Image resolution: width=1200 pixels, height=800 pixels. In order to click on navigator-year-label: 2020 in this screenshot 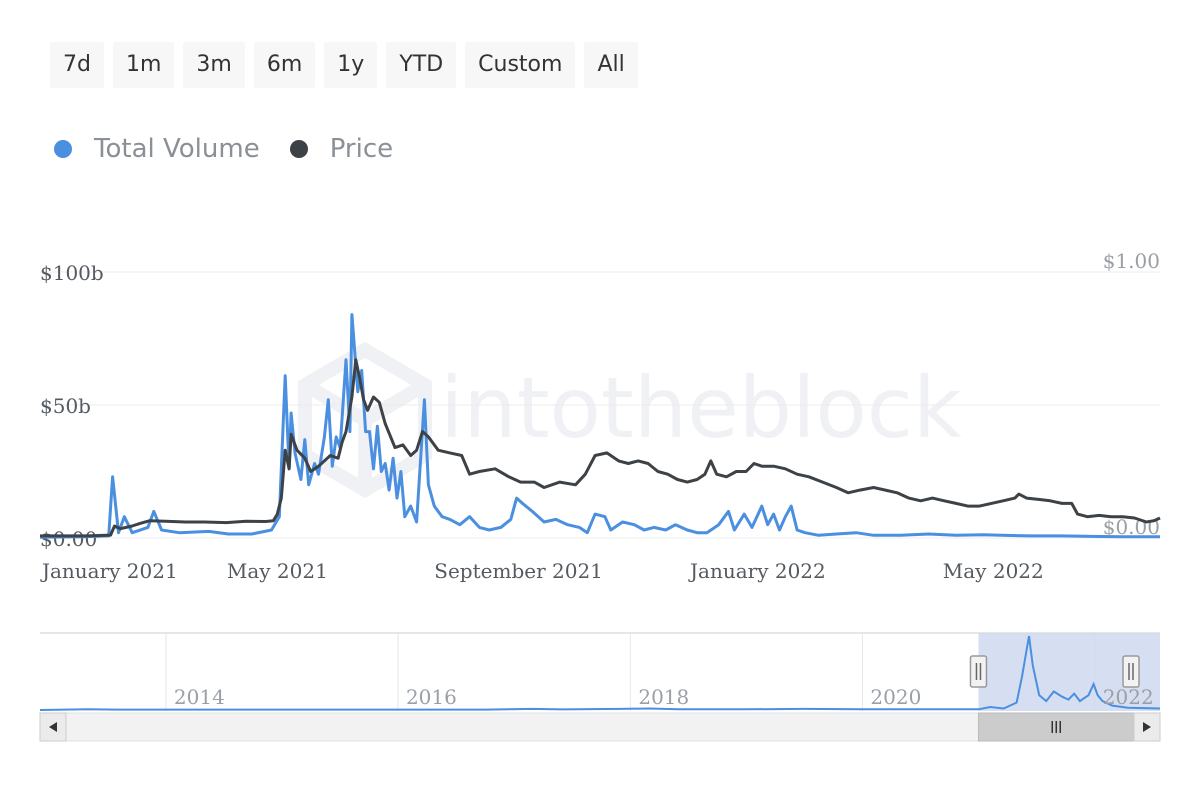, I will do `click(895, 697)`.